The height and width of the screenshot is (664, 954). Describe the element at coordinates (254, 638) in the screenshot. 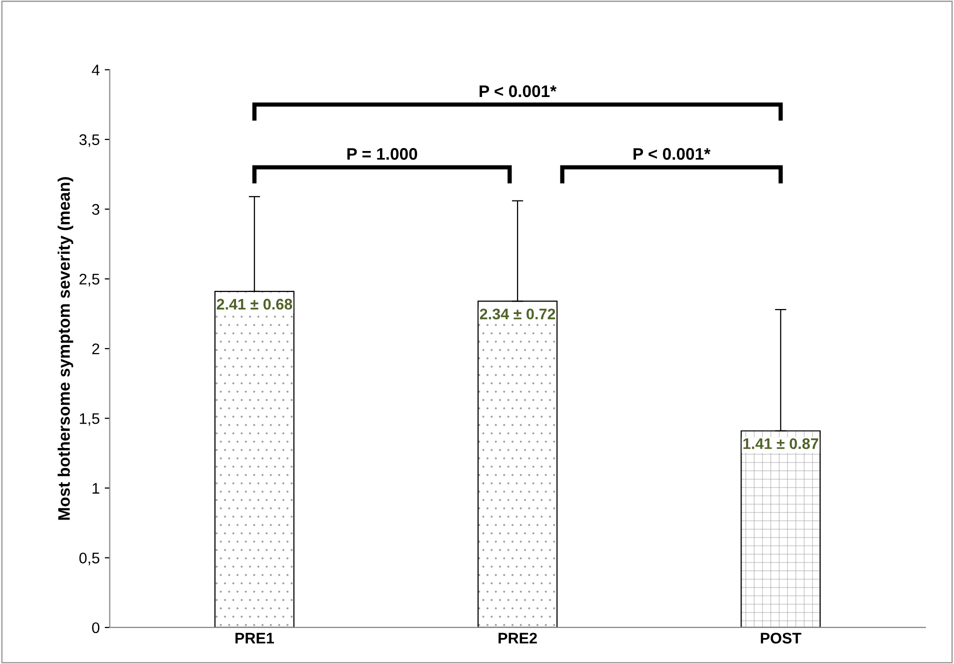

I see `x-tick-label: PRE1` at that location.